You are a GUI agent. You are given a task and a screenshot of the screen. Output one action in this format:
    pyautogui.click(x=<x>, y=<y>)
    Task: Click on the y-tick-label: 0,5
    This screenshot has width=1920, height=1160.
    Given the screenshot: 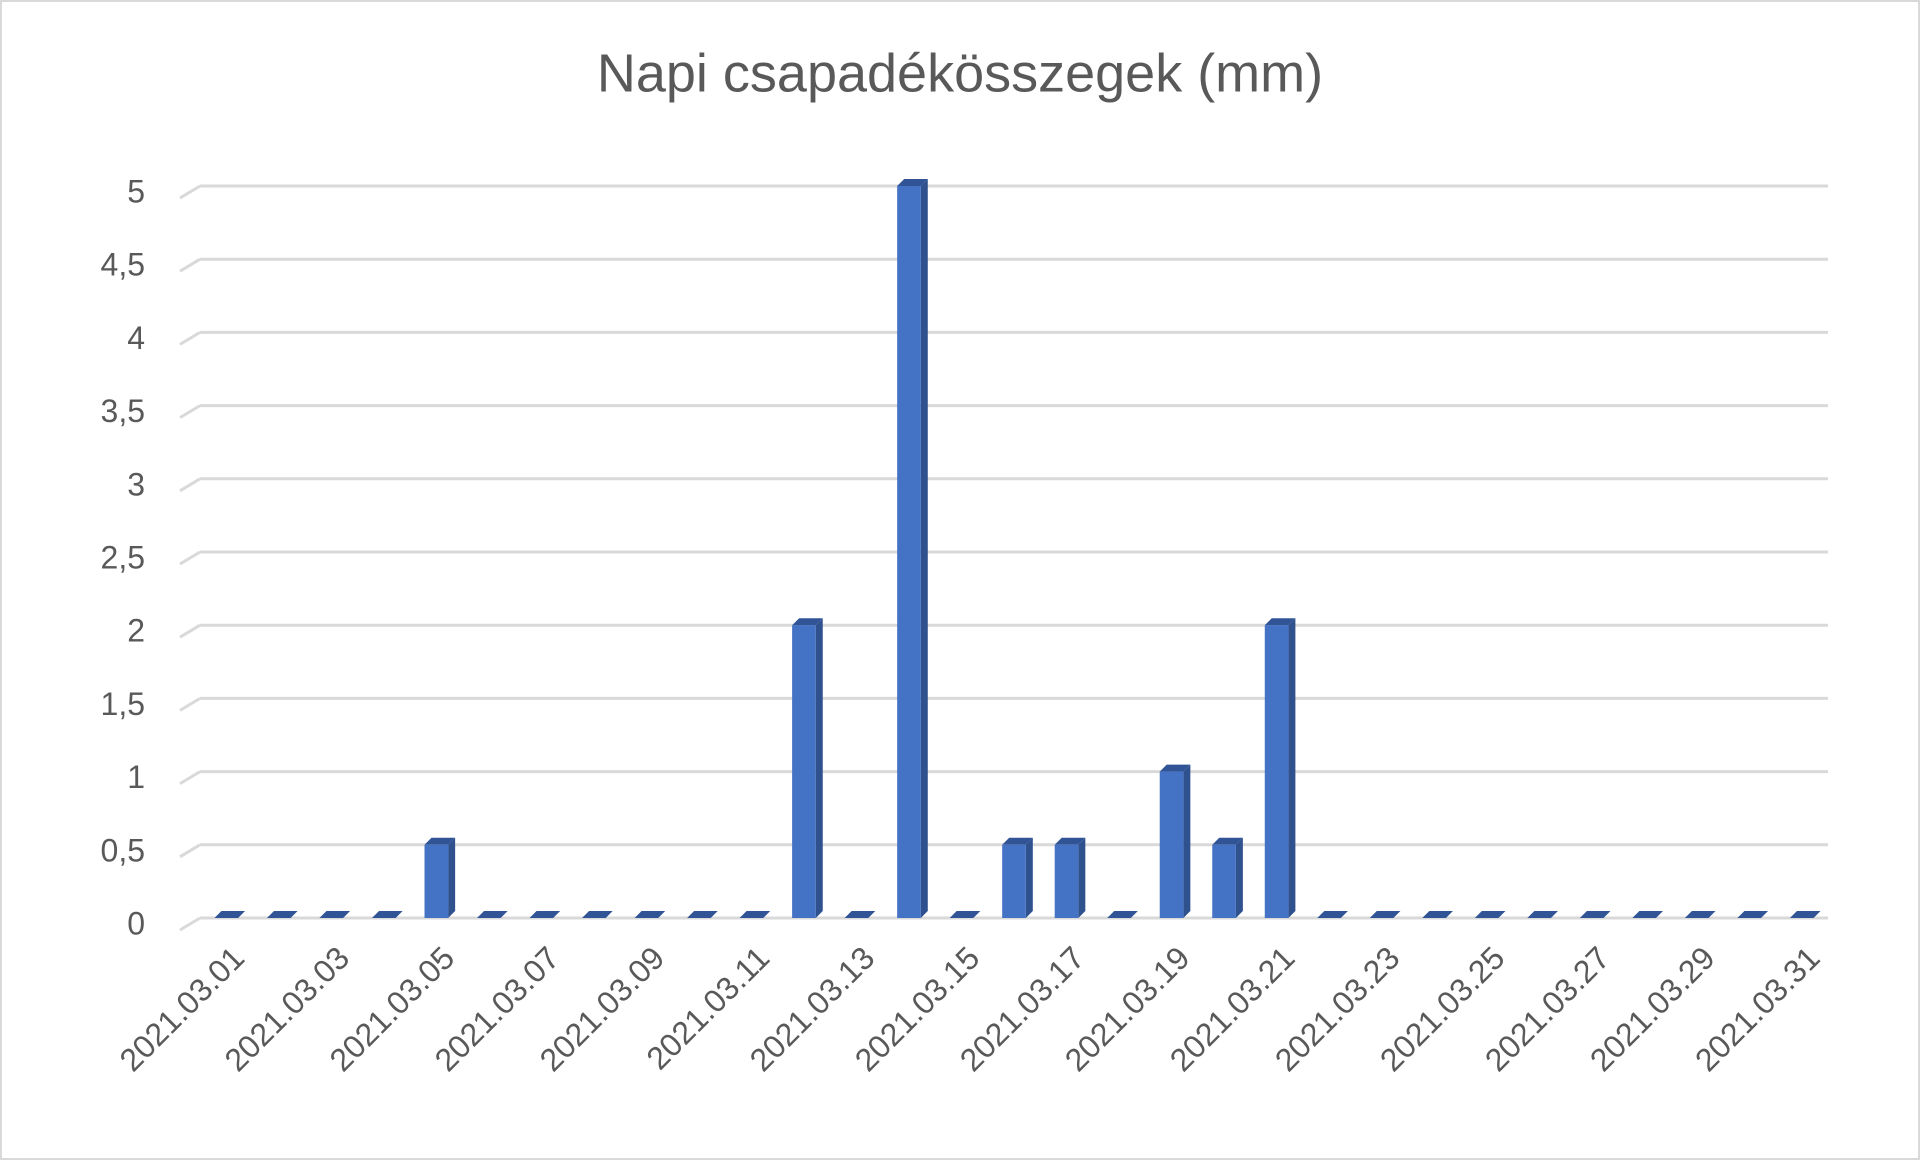 What is the action you would take?
    pyautogui.click(x=123, y=850)
    